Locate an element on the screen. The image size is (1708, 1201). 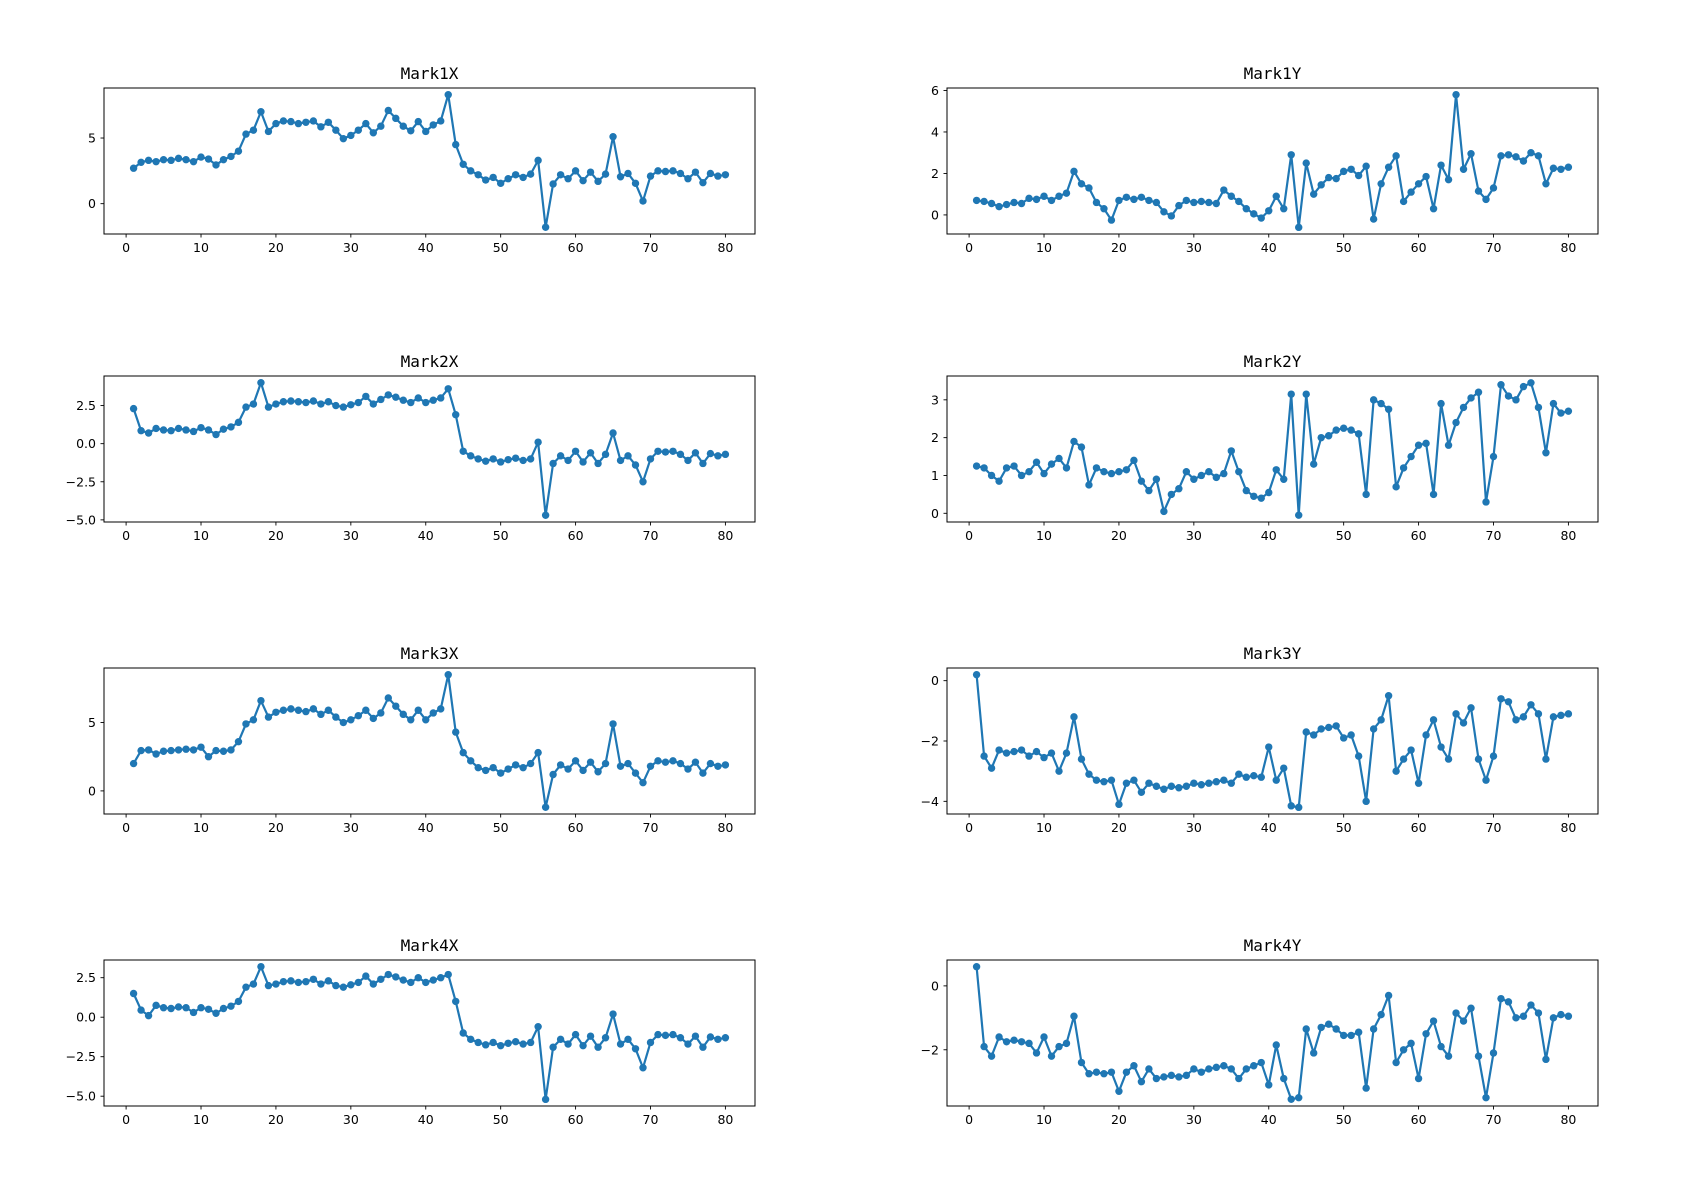
x-tick-label: 50 is located at coordinates (501, 535).